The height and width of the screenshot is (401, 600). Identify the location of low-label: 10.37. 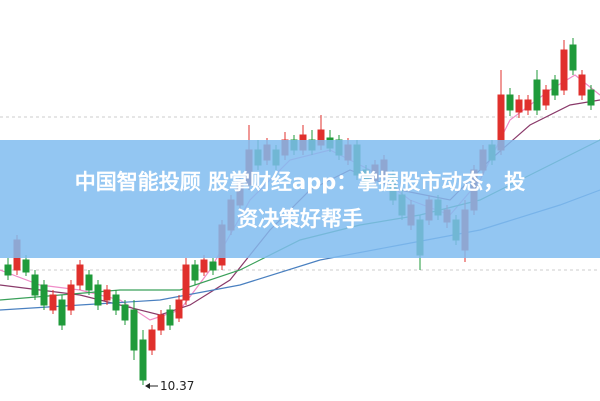
(177, 386).